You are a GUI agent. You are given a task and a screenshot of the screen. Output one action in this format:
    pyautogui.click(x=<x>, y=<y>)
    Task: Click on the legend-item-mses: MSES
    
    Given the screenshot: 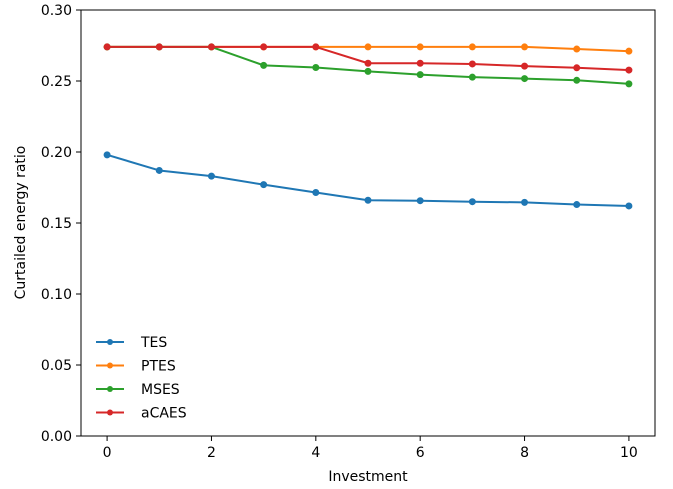 What is the action you would take?
    pyautogui.click(x=138, y=390)
    